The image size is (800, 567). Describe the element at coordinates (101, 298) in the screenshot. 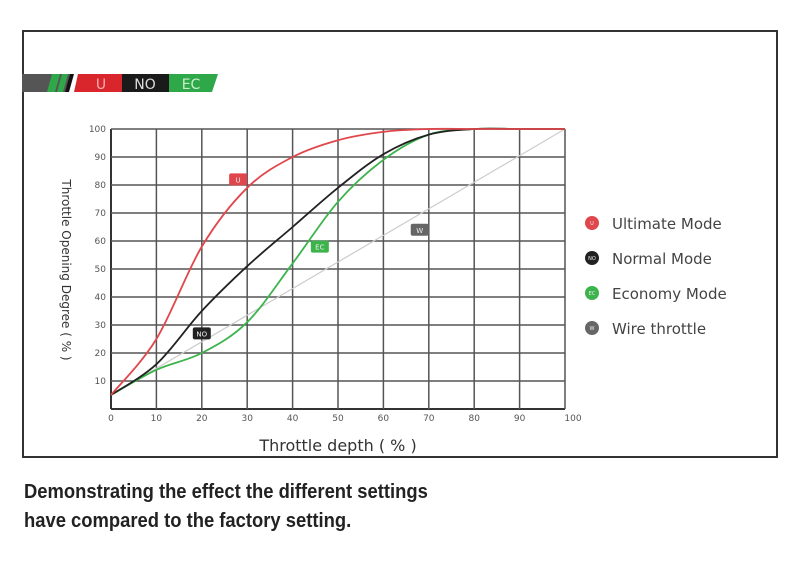

I see `y-tick-label: 40` at that location.